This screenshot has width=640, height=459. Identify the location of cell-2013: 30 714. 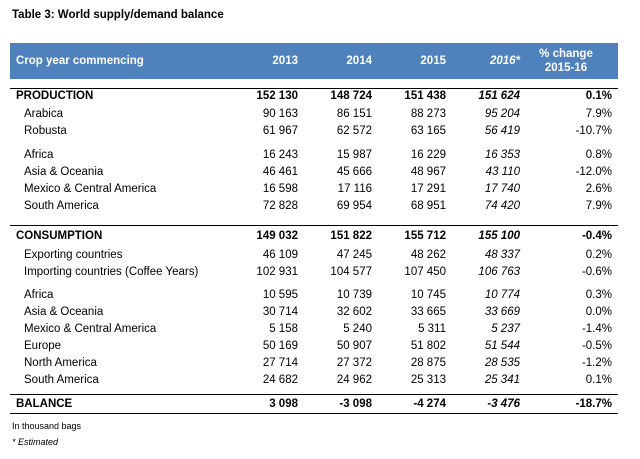
(280, 312).